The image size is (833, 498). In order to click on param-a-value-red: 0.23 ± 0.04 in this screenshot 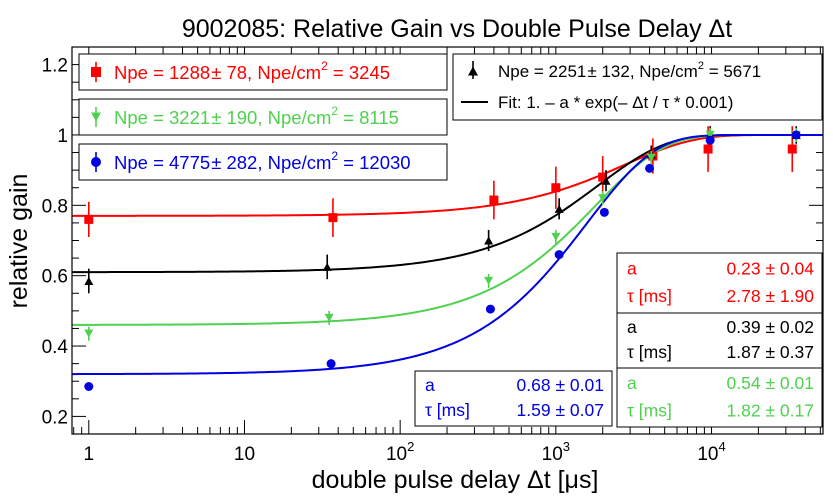, I will do `click(771, 269)`.